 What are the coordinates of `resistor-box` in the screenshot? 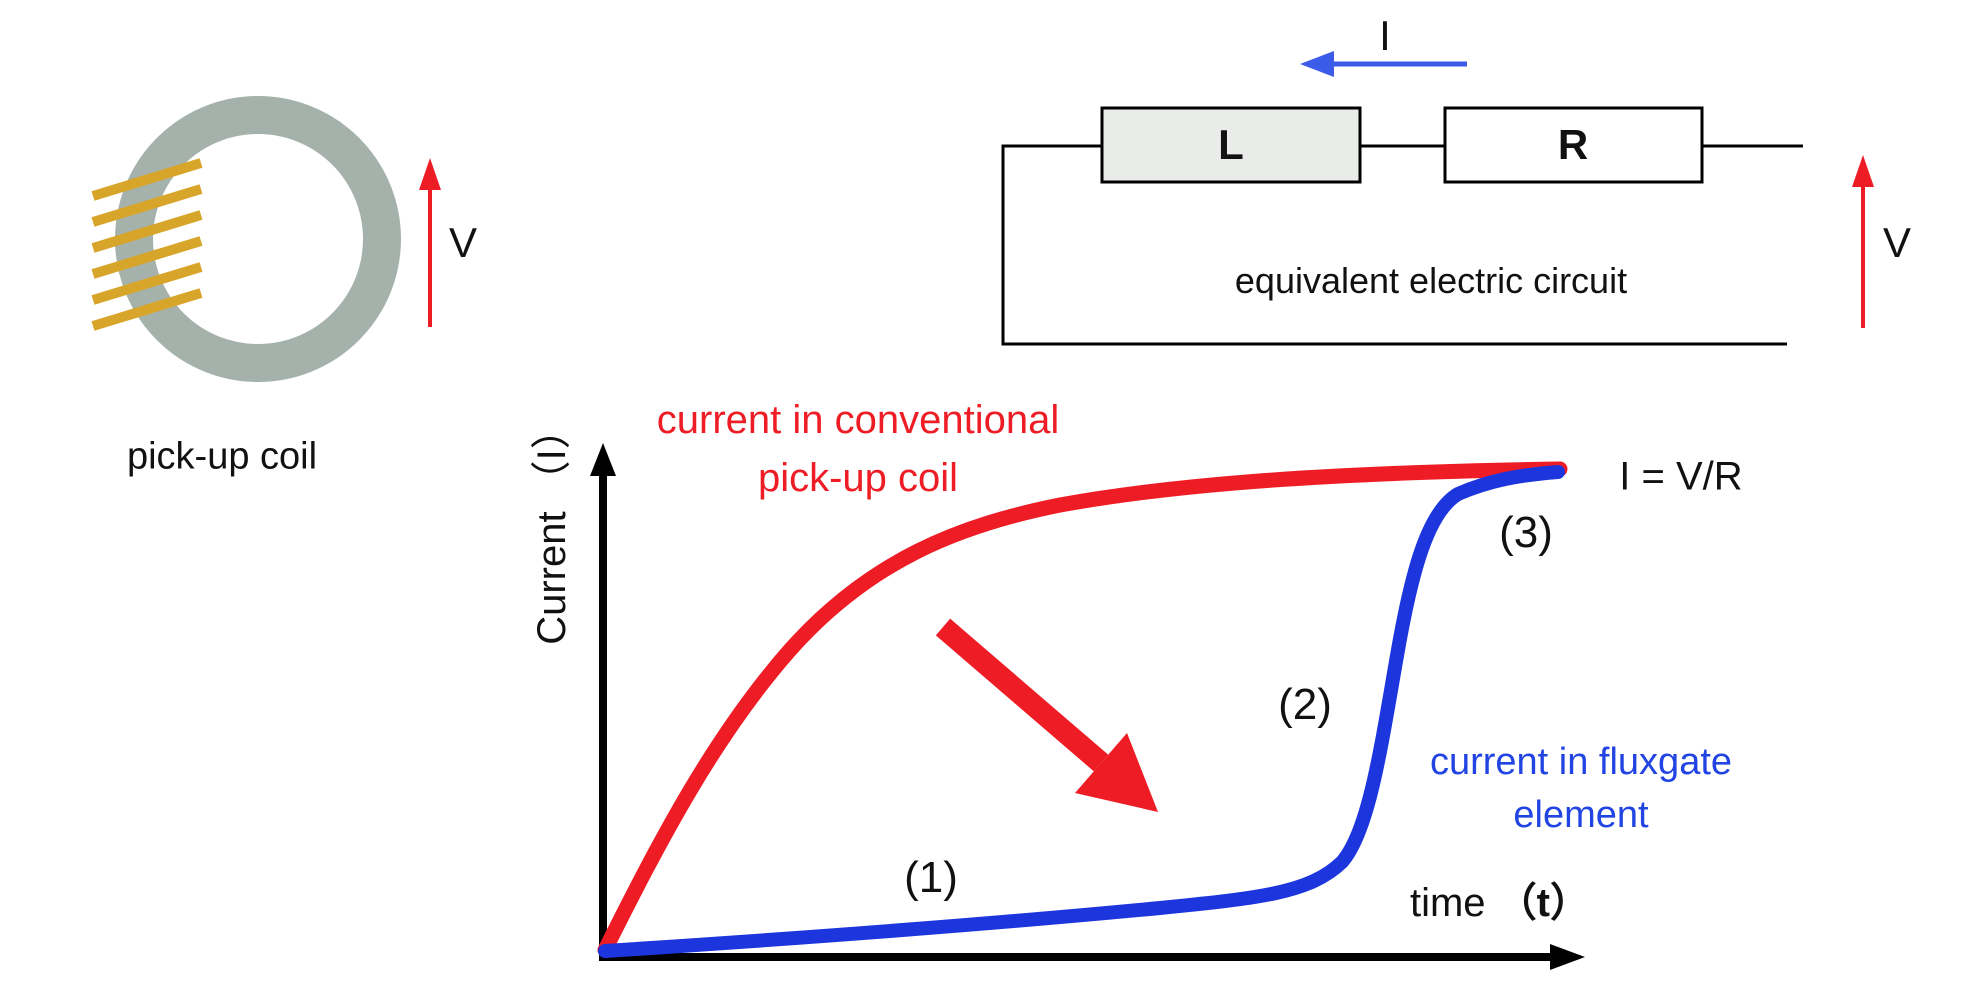 It's located at (1573, 145).